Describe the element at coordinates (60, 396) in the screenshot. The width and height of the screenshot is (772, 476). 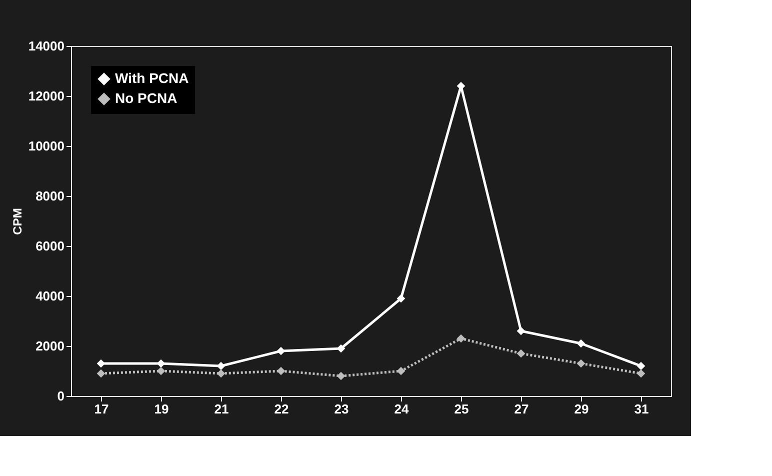
I see `y-tick-label: 0` at that location.